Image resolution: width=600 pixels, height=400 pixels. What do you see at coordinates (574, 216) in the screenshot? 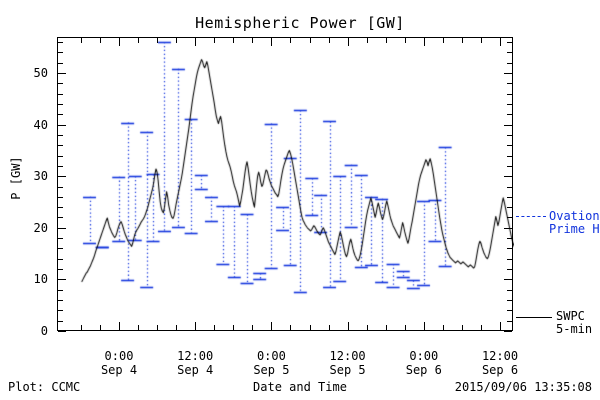
I see `legend-ovation-line1: Ovation` at bounding box center [574, 216].